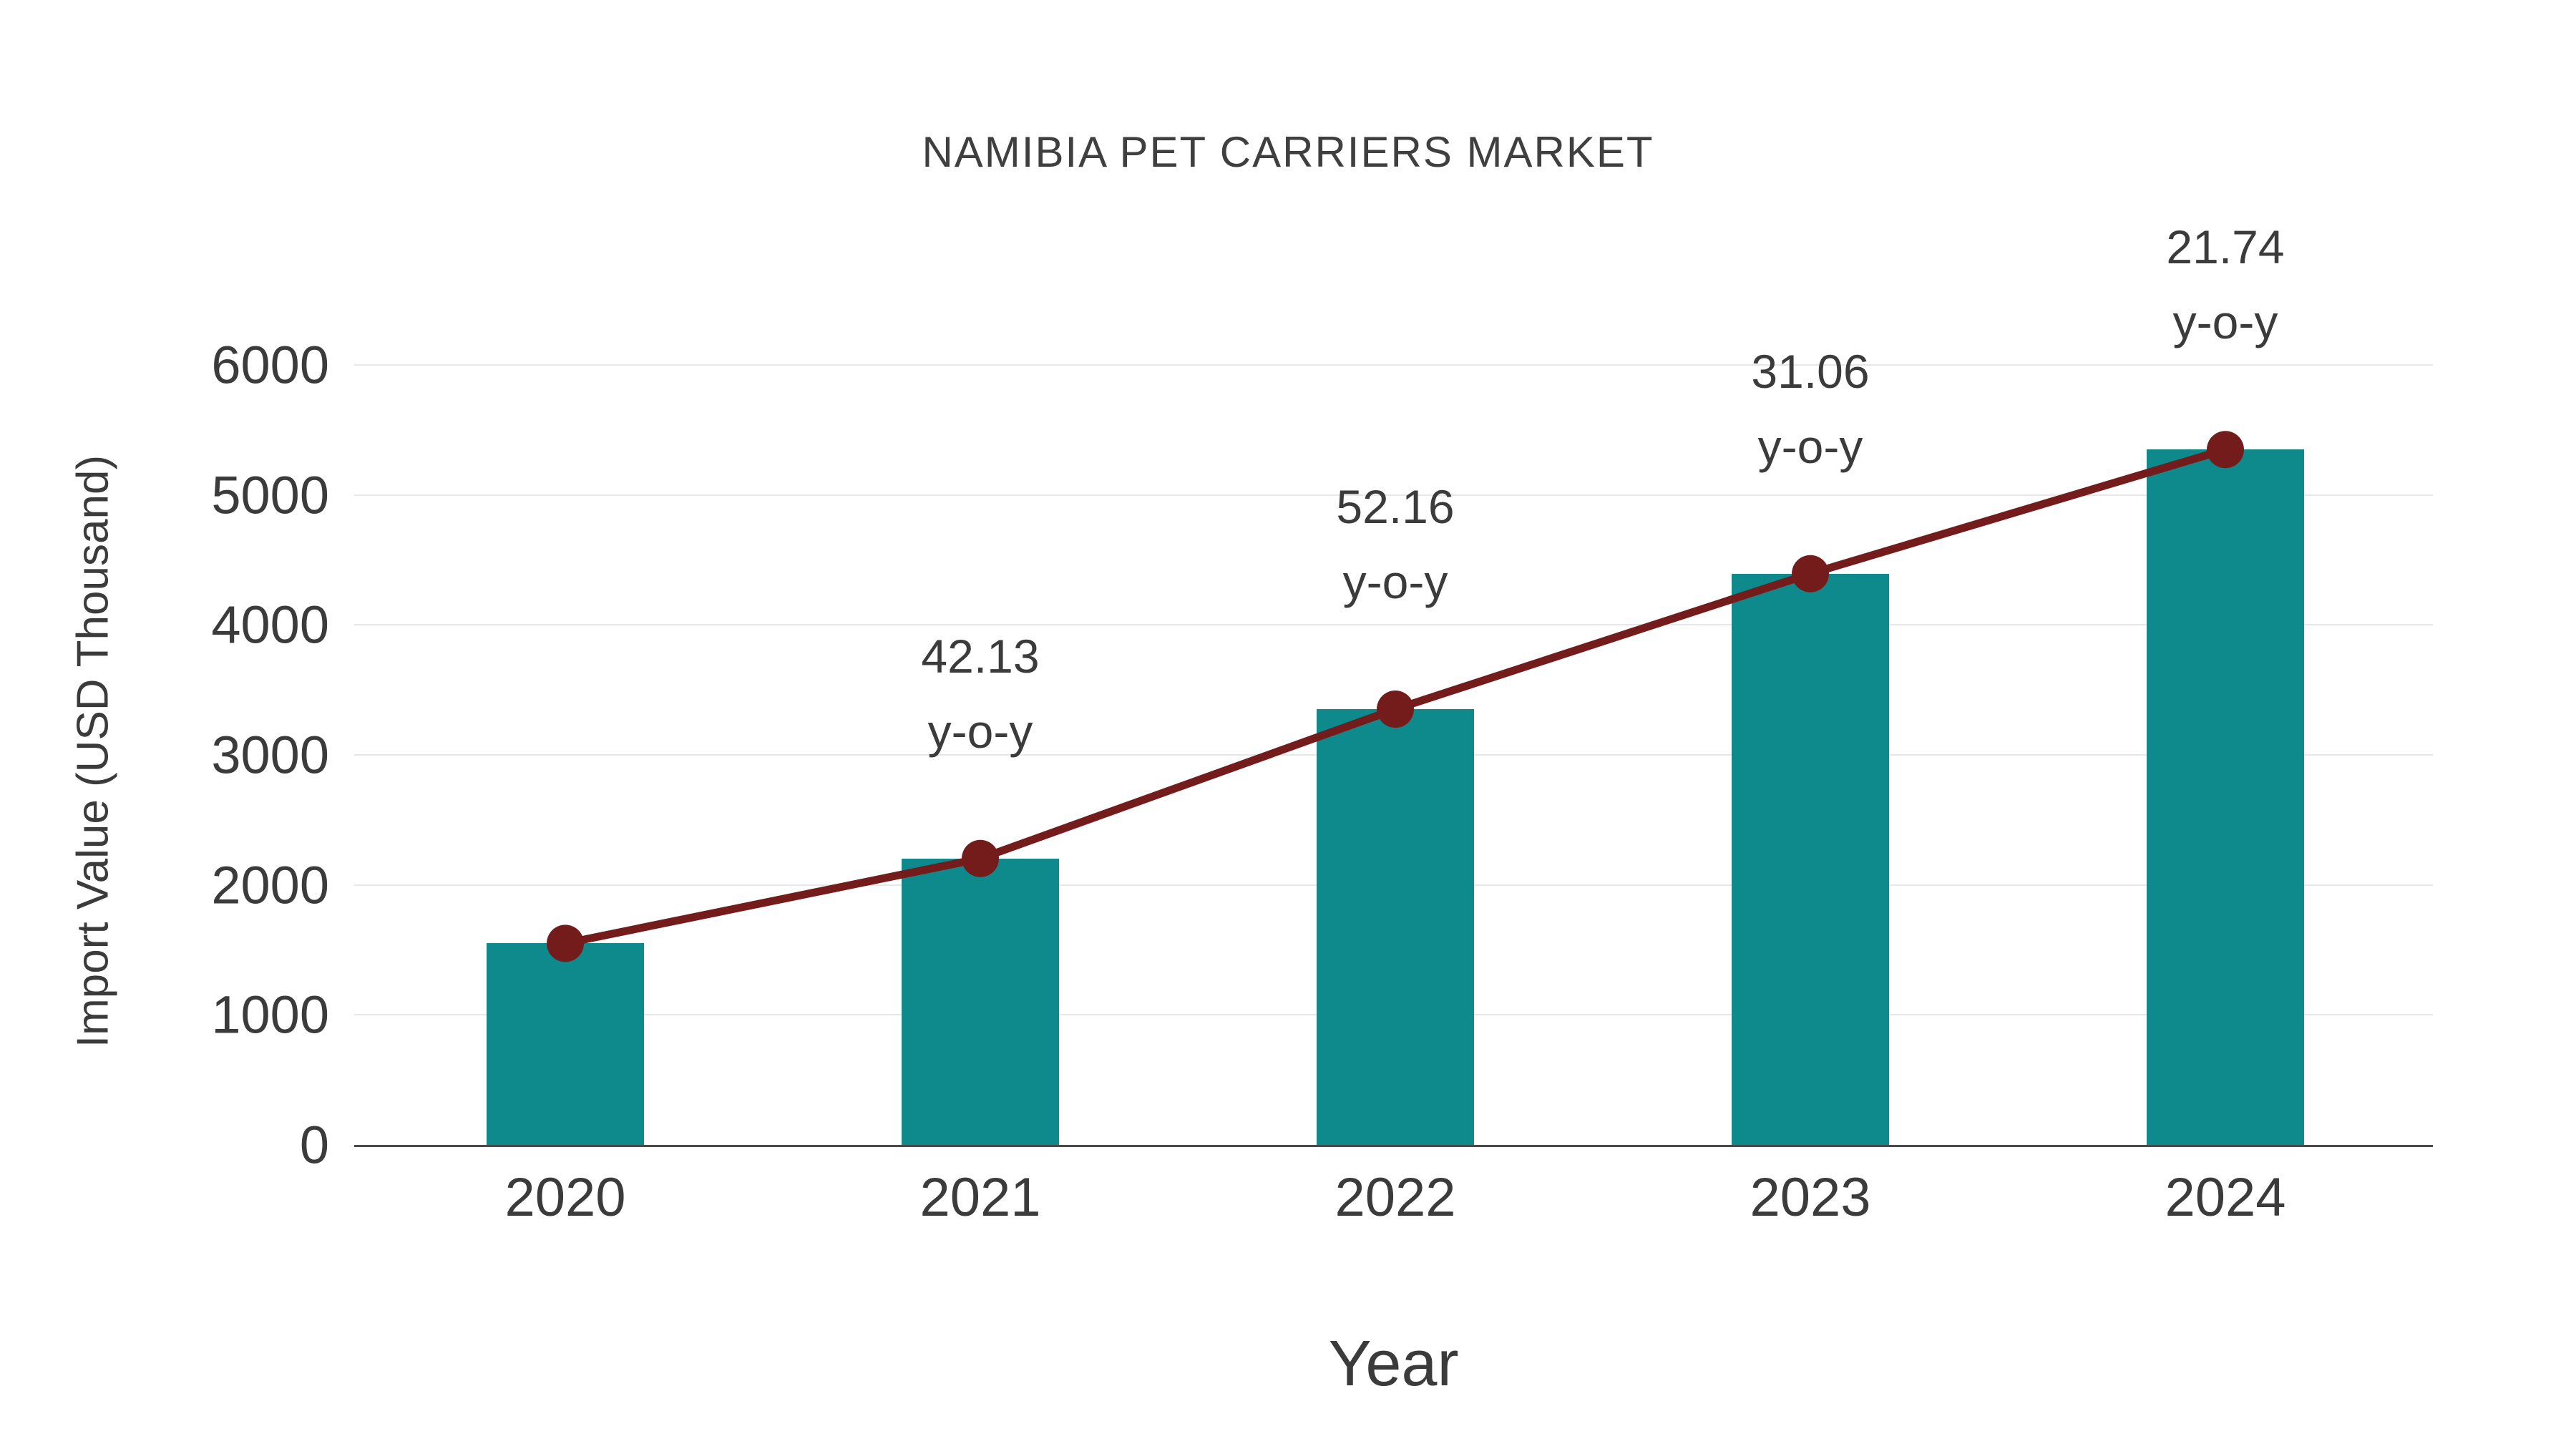  What do you see at coordinates (1395, 507) in the screenshot?
I see `annotation-value: 52.16` at bounding box center [1395, 507].